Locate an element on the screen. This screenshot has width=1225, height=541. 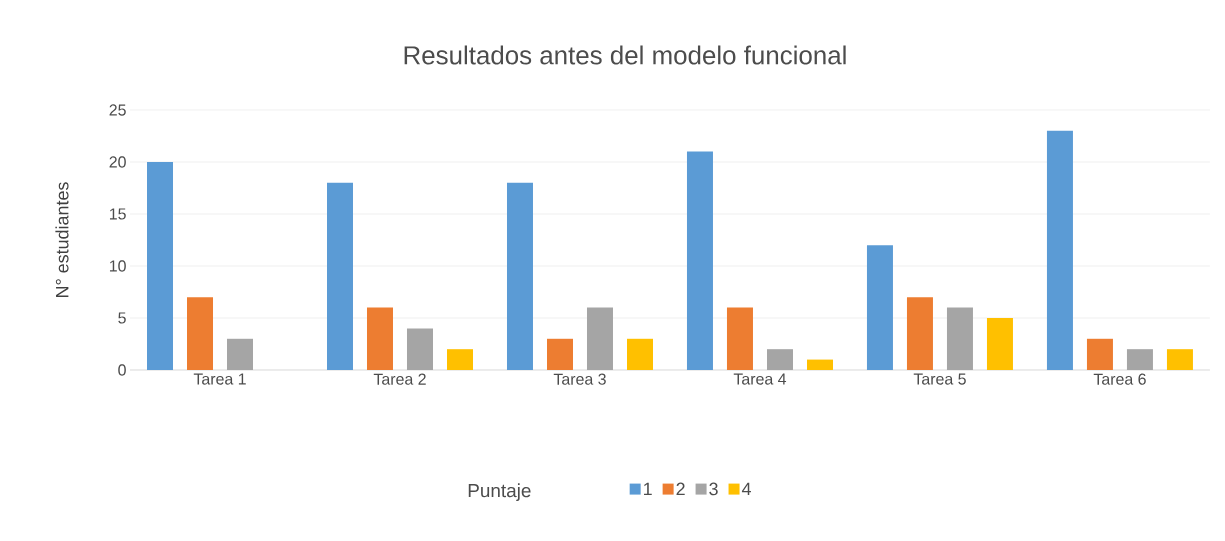
y-tick-label: 25 is located at coordinates (117, 110).